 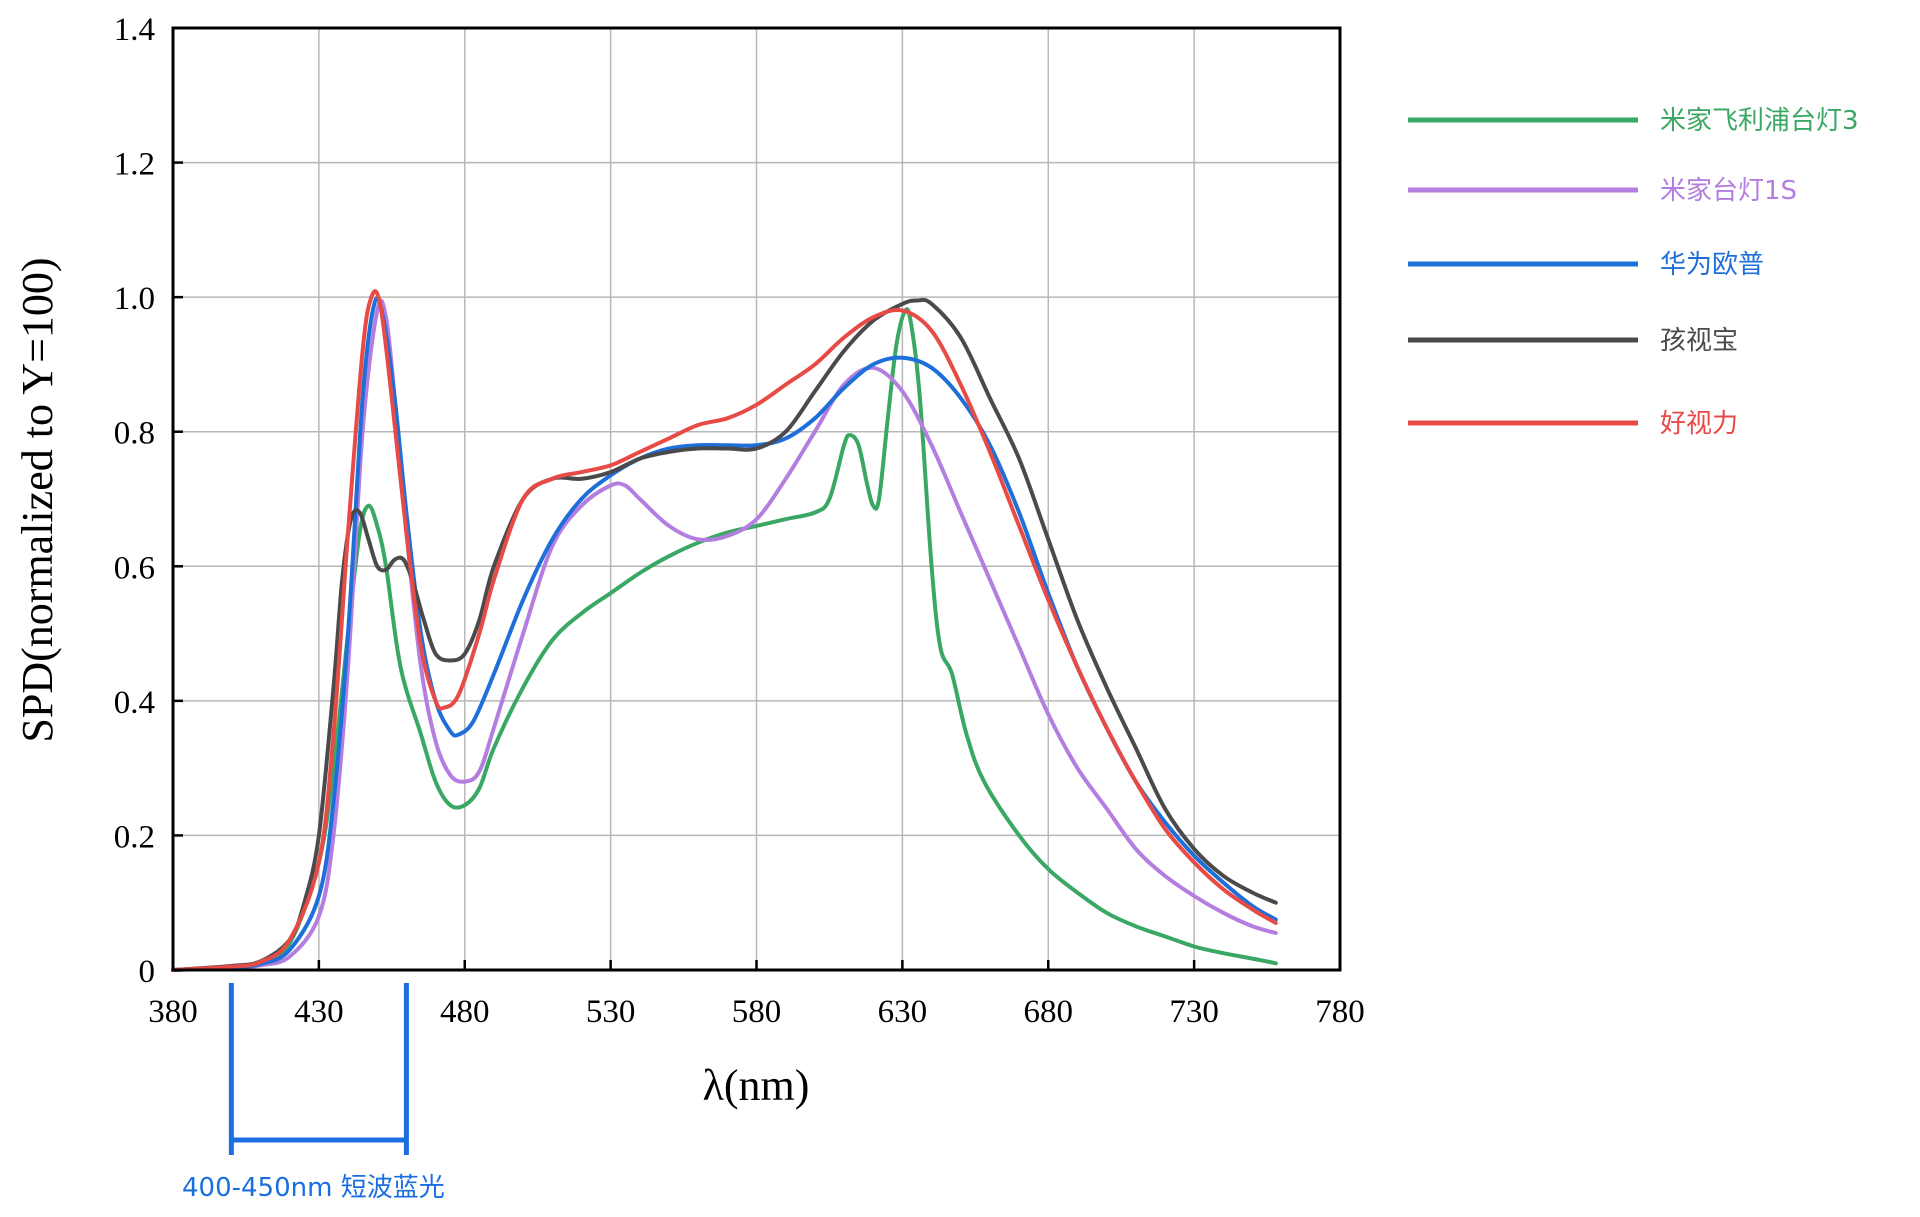 What do you see at coordinates (1728, 191) in the screenshot?
I see `legend-label: 米家台灯1S` at bounding box center [1728, 191].